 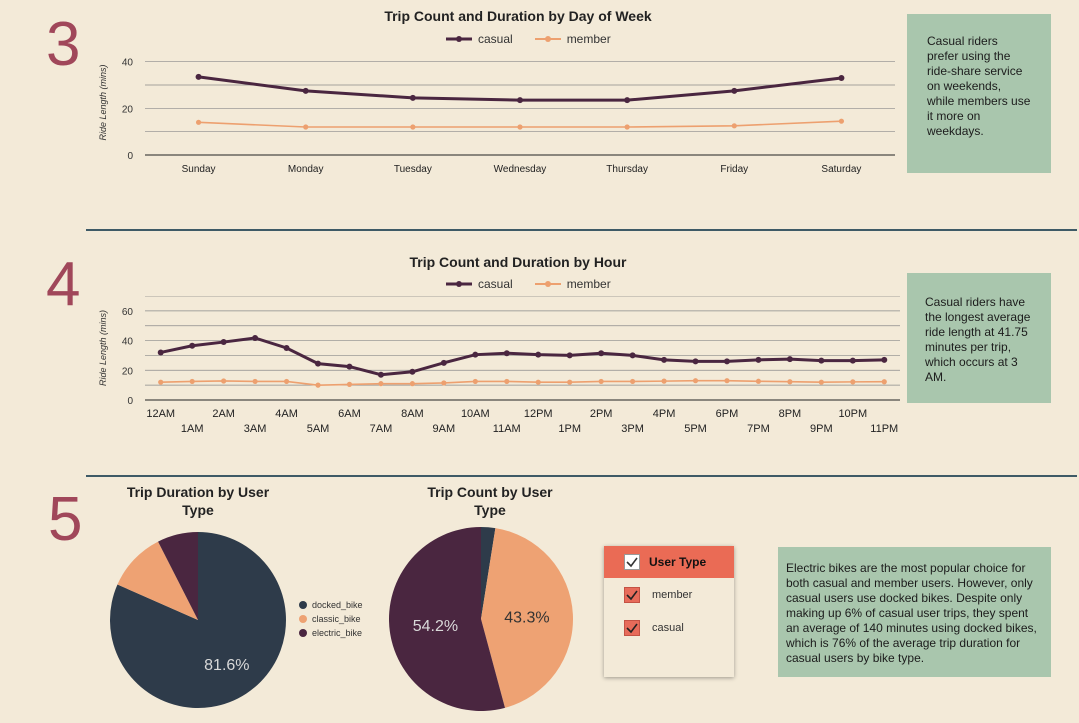 I want to click on filter-header: User Type, so click(x=669, y=562).